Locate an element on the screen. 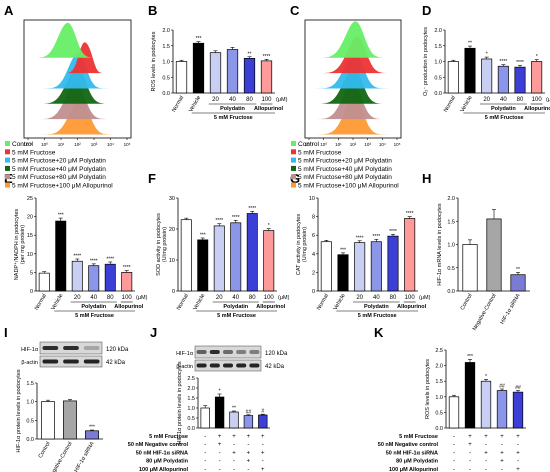 The width and height of the screenshot is (550, 472). y-tick-label: 30 is located at coordinates (172, 199).